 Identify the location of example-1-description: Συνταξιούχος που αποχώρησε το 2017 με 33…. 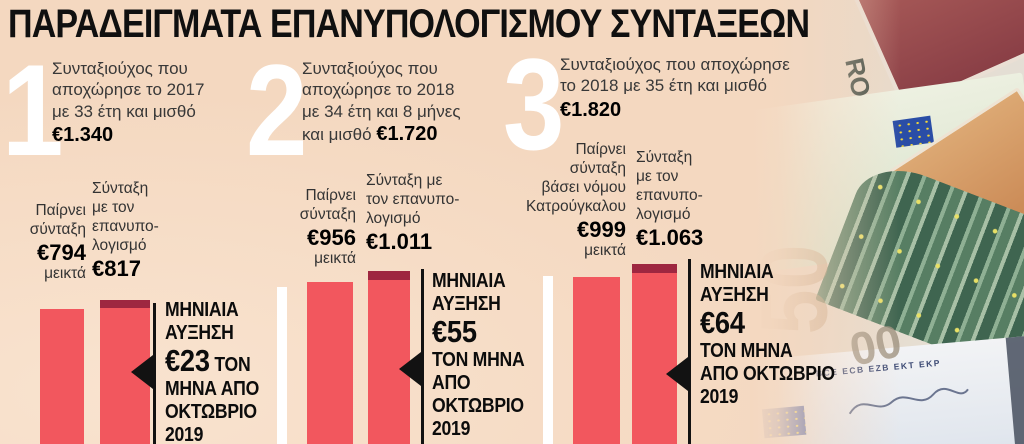
(152, 103).